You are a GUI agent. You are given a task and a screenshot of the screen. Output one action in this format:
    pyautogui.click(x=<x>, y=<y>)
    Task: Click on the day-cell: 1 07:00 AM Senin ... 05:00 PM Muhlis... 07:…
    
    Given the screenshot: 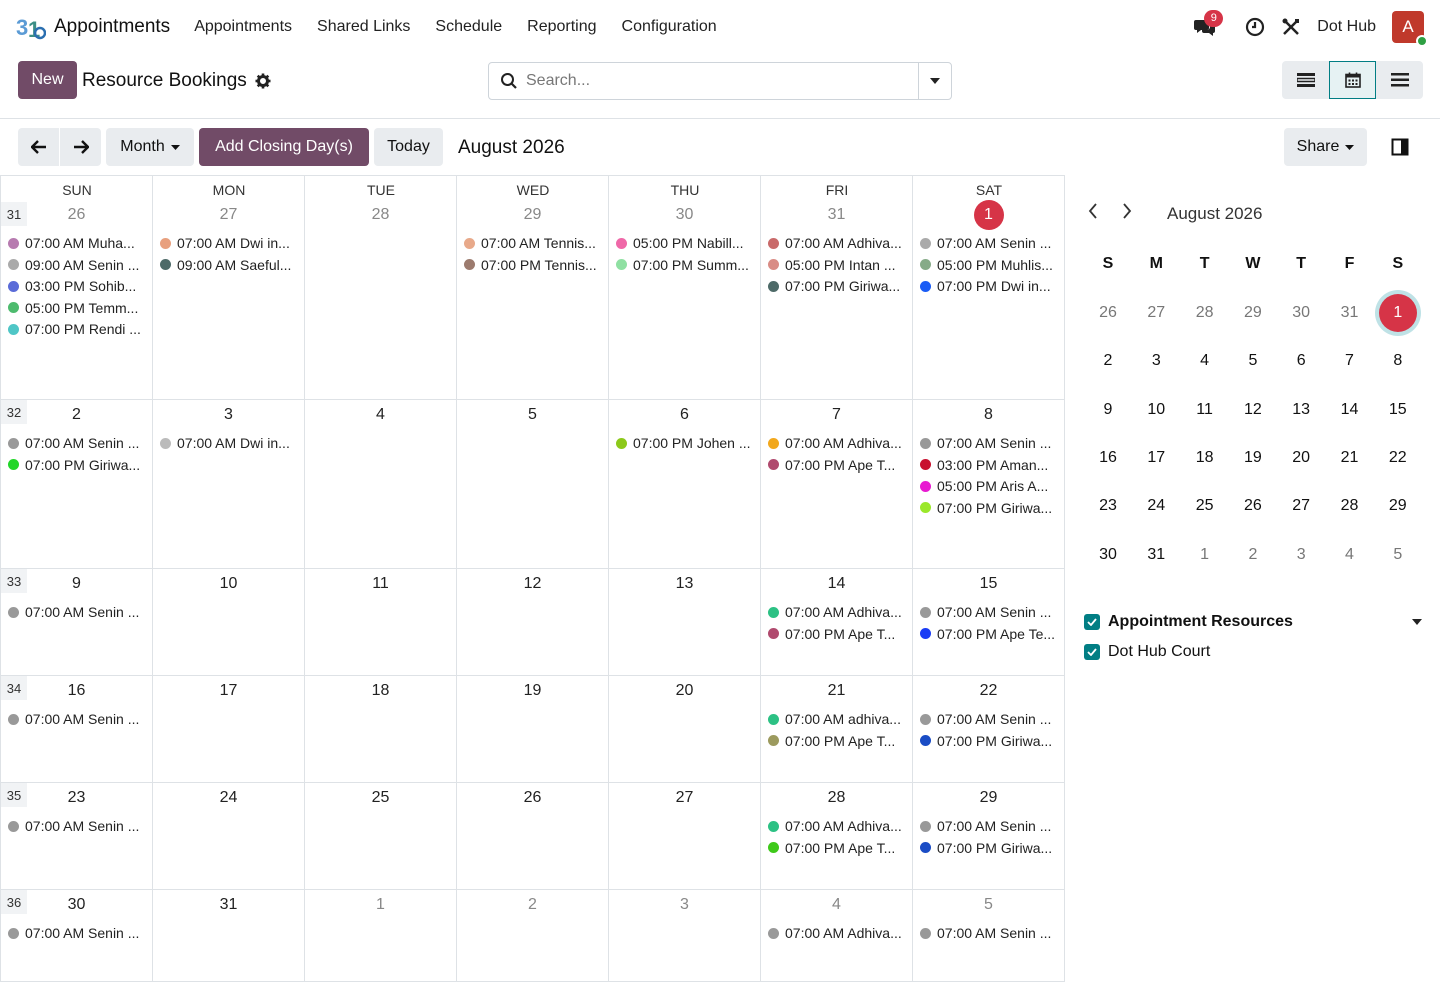 What is the action you would take?
    pyautogui.click(x=989, y=288)
    